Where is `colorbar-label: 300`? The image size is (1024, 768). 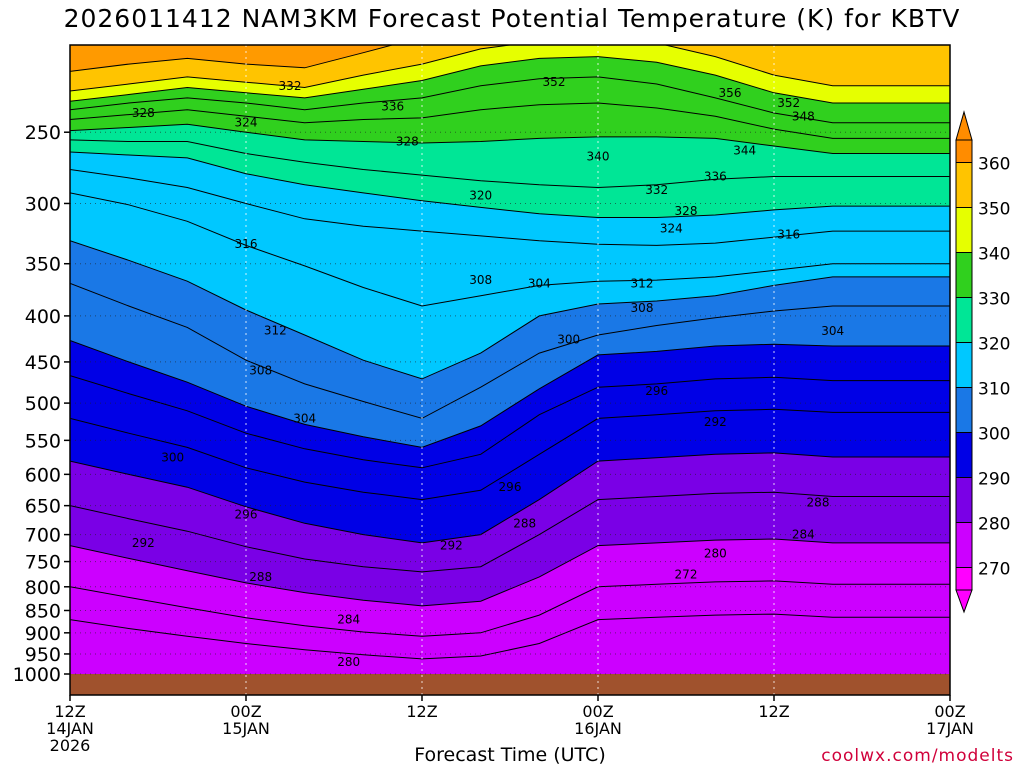
colorbar-label: 300 is located at coordinates (994, 435).